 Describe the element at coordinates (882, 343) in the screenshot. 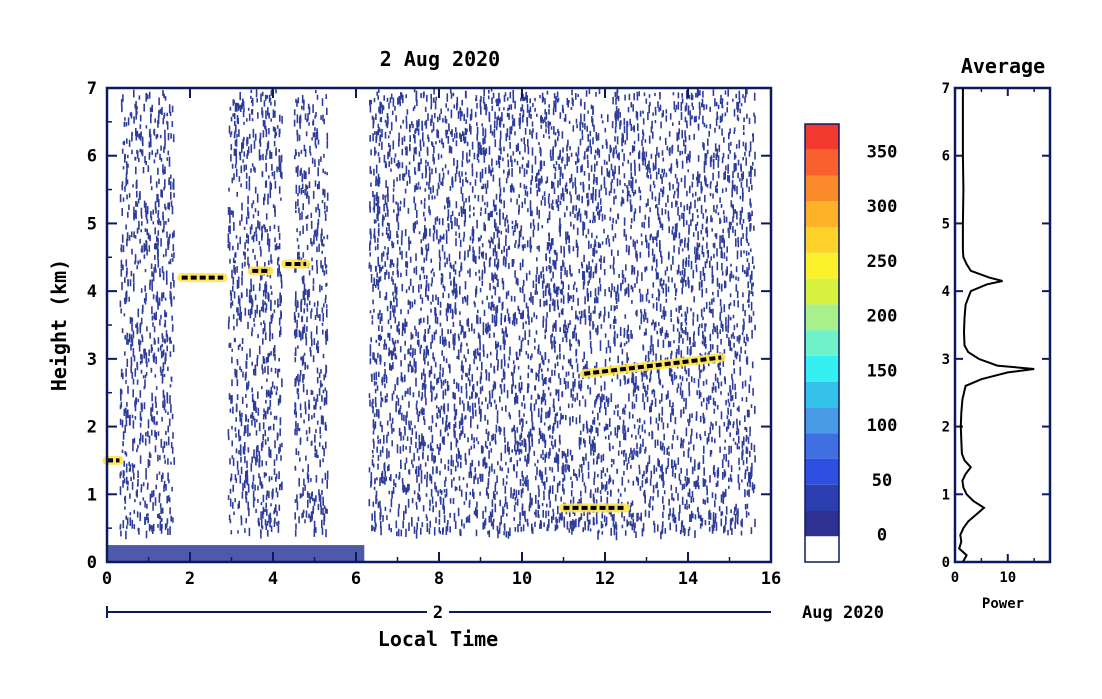

I see `colorbar-ticks: 0 50 100 150 200 250 300 350` at that location.